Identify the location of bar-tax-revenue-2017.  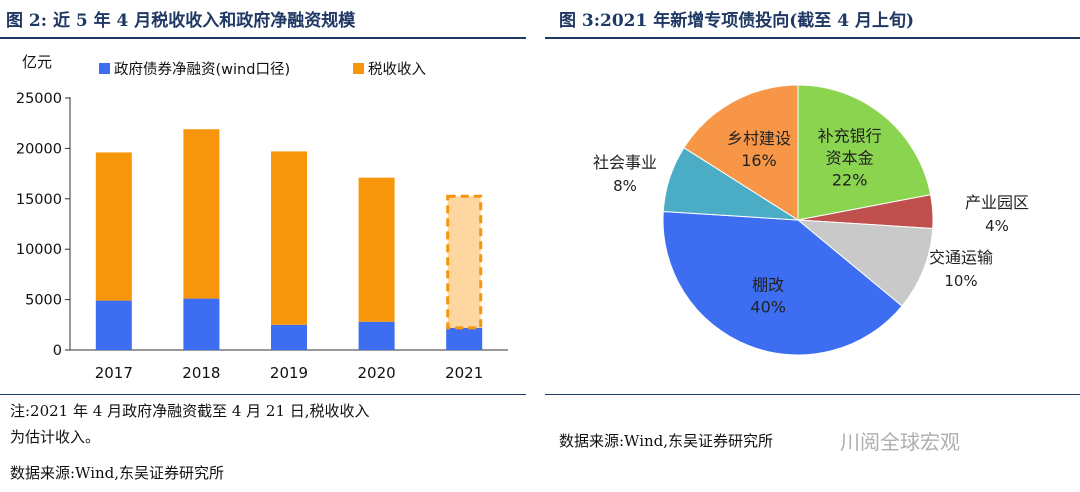
(113, 226).